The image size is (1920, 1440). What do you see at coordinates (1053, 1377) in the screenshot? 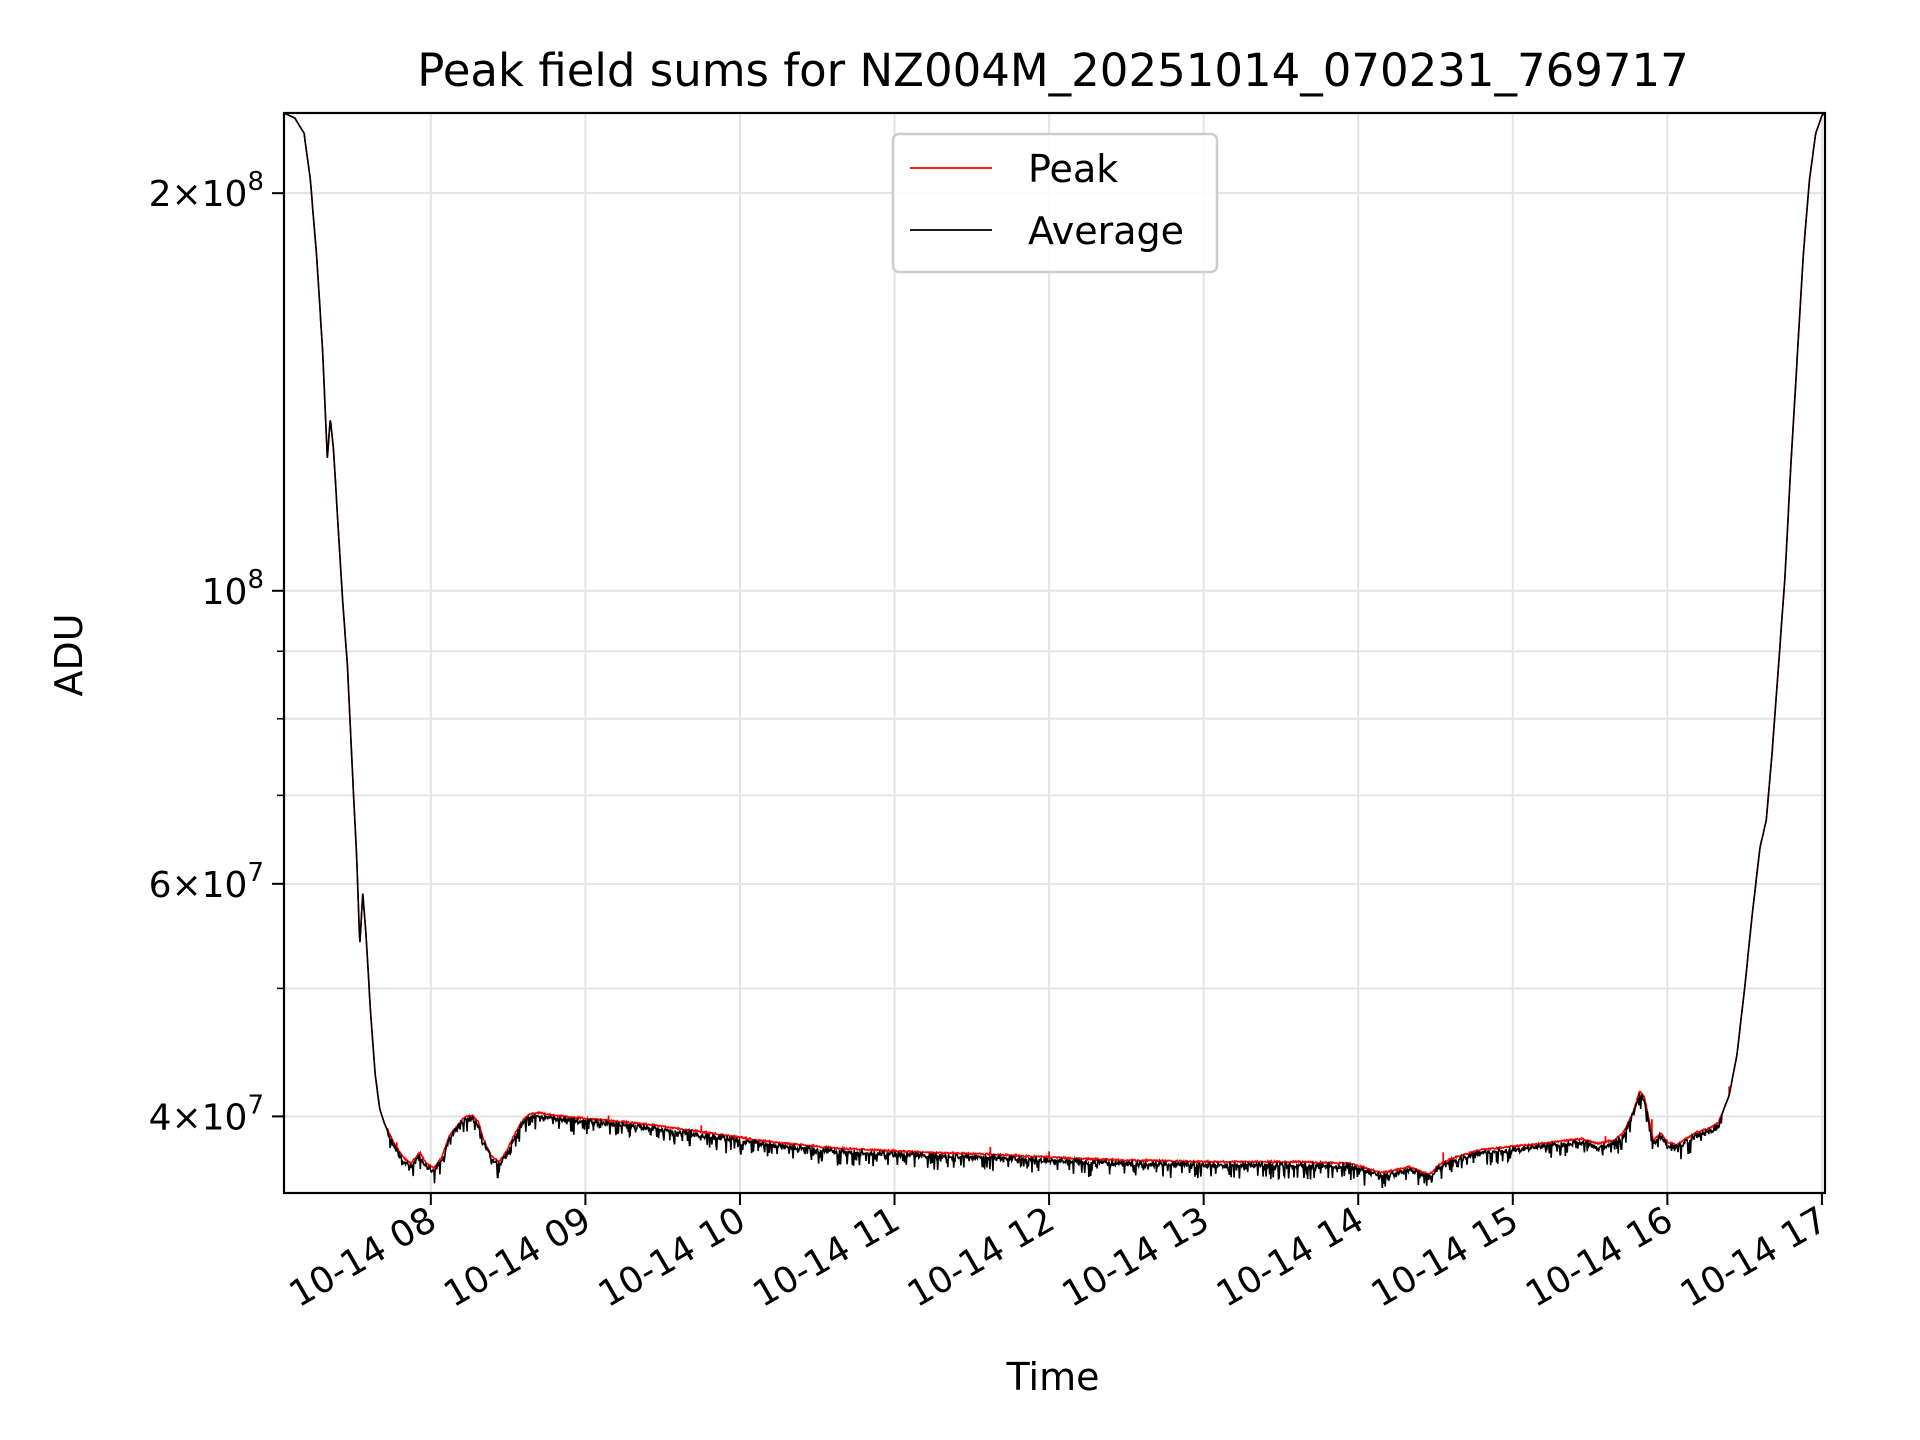
I see `x-axis-label: Time` at bounding box center [1053, 1377].